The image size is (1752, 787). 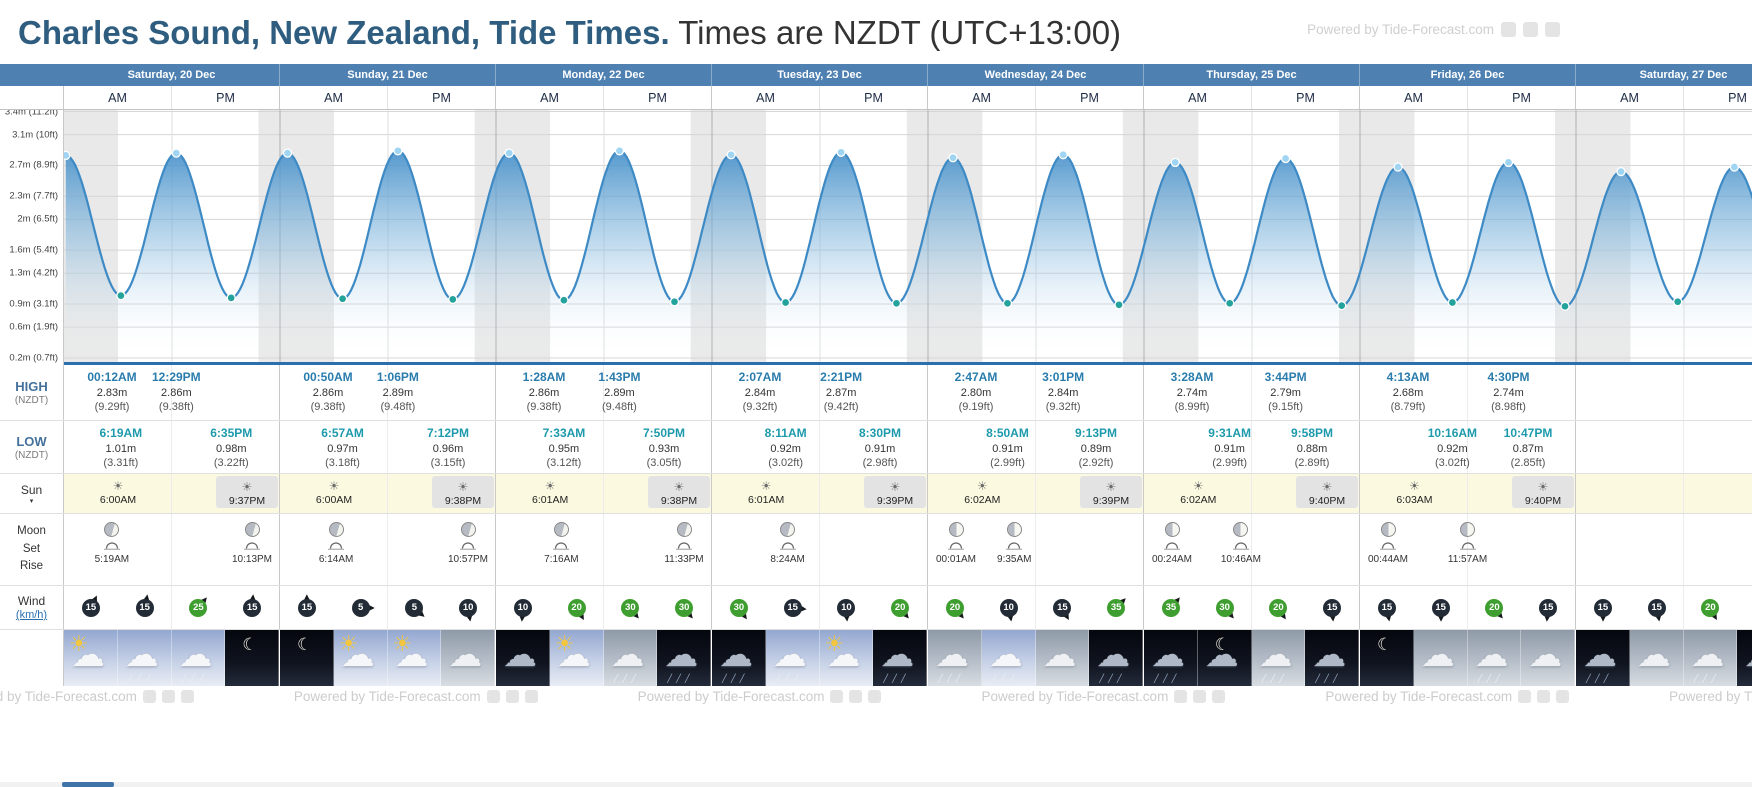 I want to click on wind-badge: ▲ 10, so click(x=468, y=608).